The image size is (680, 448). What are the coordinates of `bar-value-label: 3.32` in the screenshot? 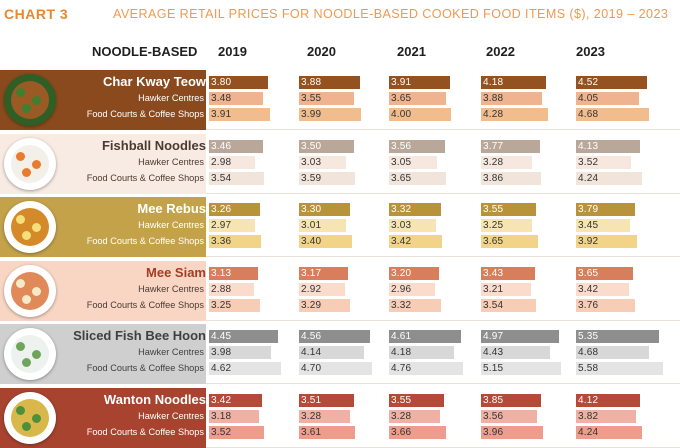 It's located at (401, 209).